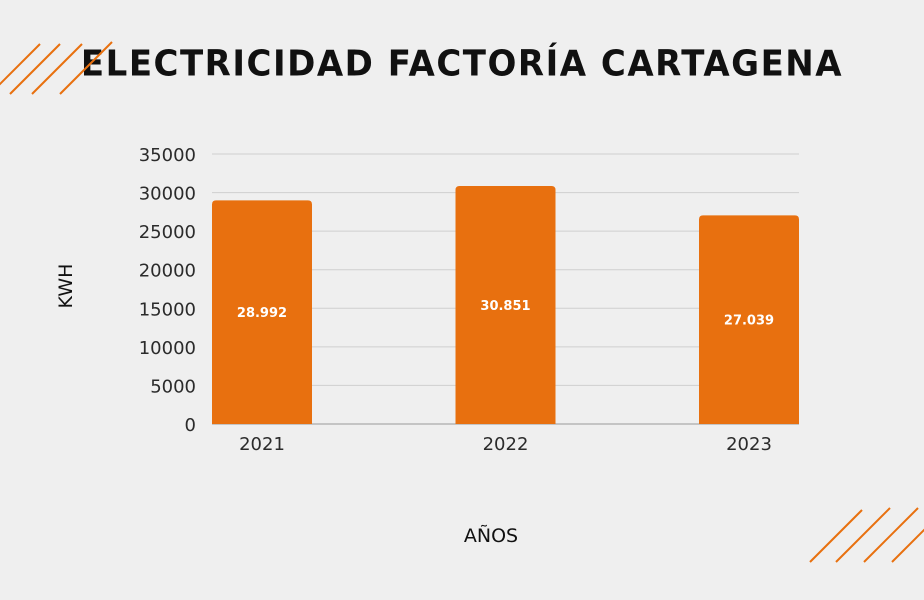 This screenshot has height=600, width=924. Describe the element at coordinates (167, 309) in the screenshot. I see `y-tick-label: 15000` at that location.